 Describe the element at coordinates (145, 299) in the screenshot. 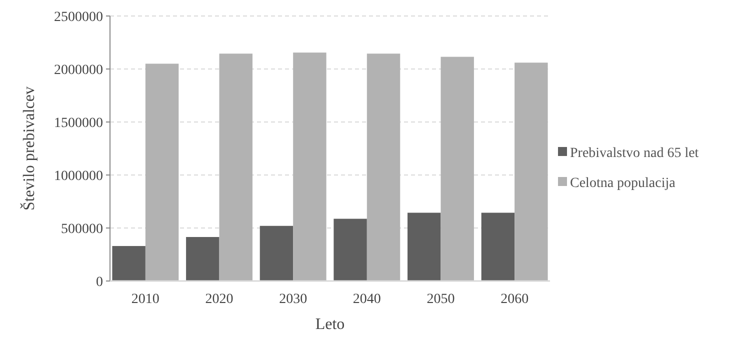

I see `x-tick-label: 2010` at that location.